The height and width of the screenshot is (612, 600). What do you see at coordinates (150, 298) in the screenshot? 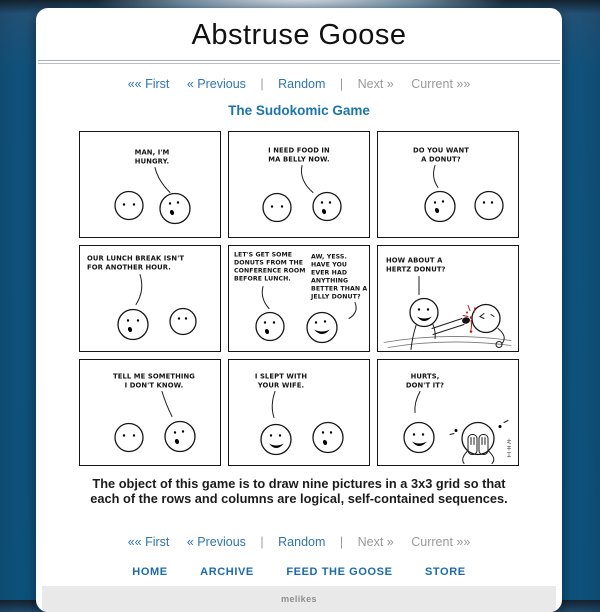
I see `comic-panel-4: OUR LUNCH BREAK ISN'T FOR ANOTHER HOUR.` at bounding box center [150, 298].